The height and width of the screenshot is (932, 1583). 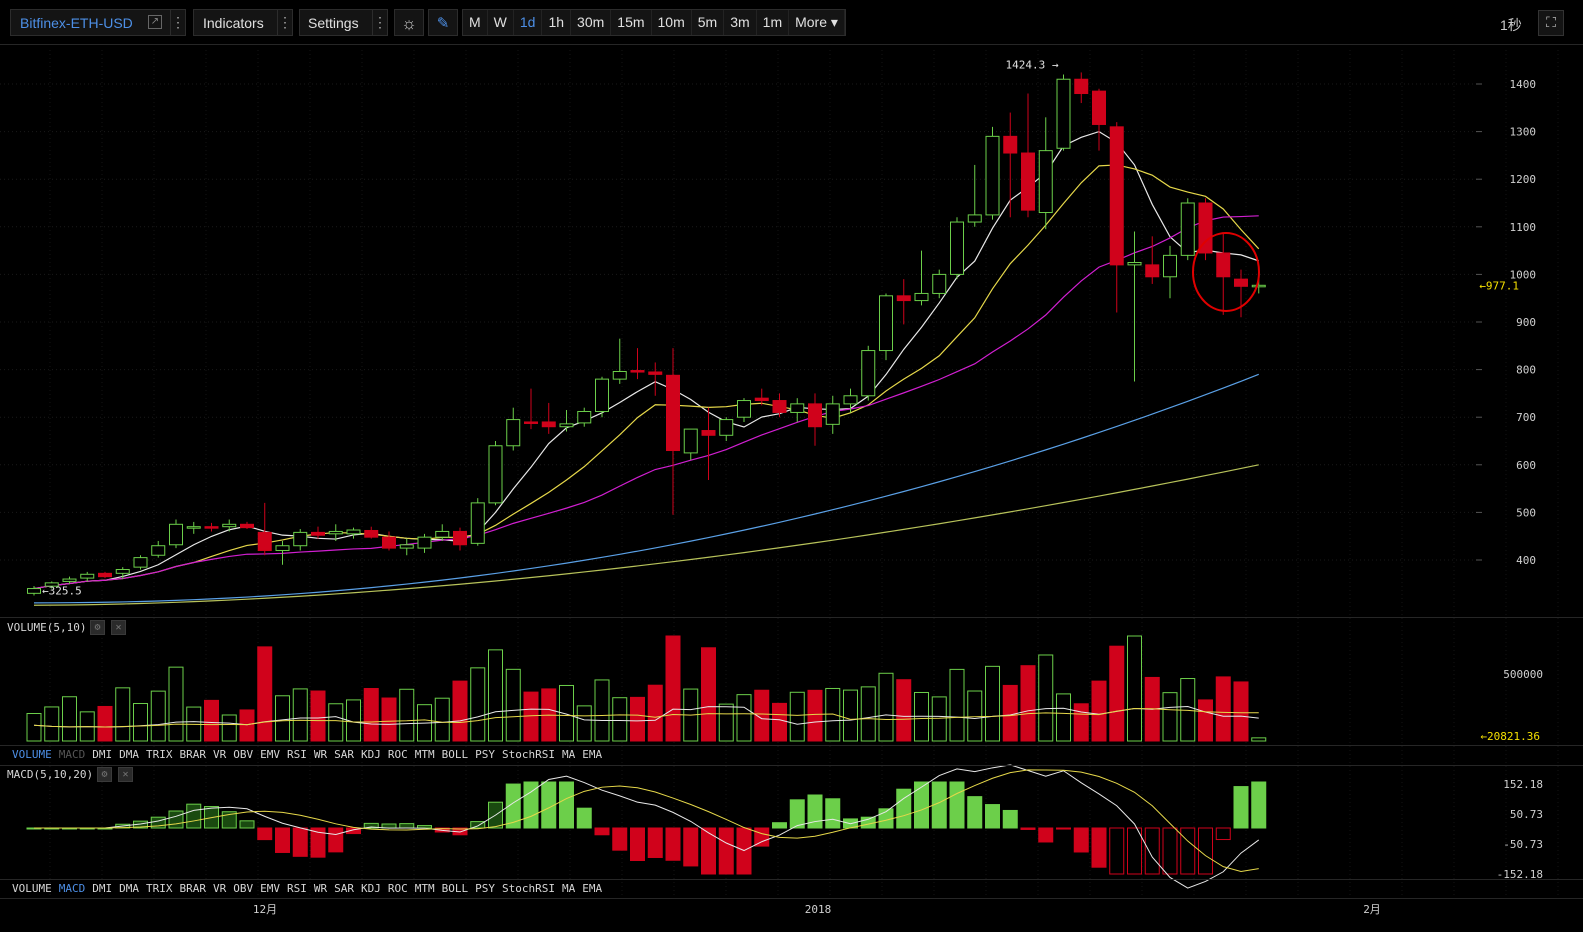 What do you see at coordinates (1526, 417) in the screenshot?
I see `y-tick-label: 700` at bounding box center [1526, 417].